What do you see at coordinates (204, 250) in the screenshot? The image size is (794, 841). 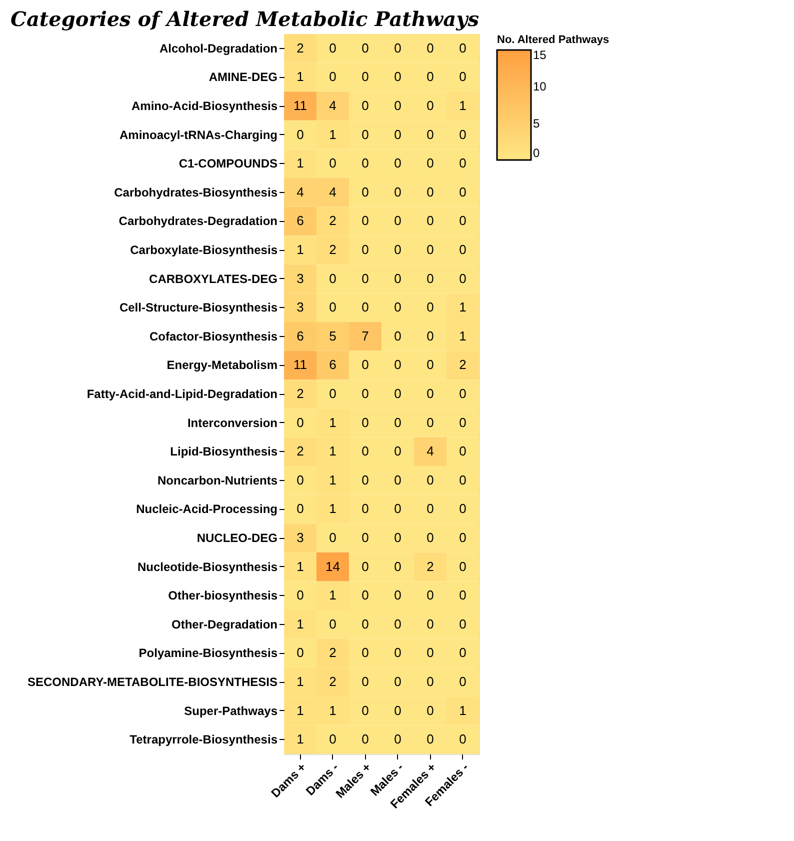 I see `y-tick-label: Carboxylate-Biosynthesis` at bounding box center [204, 250].